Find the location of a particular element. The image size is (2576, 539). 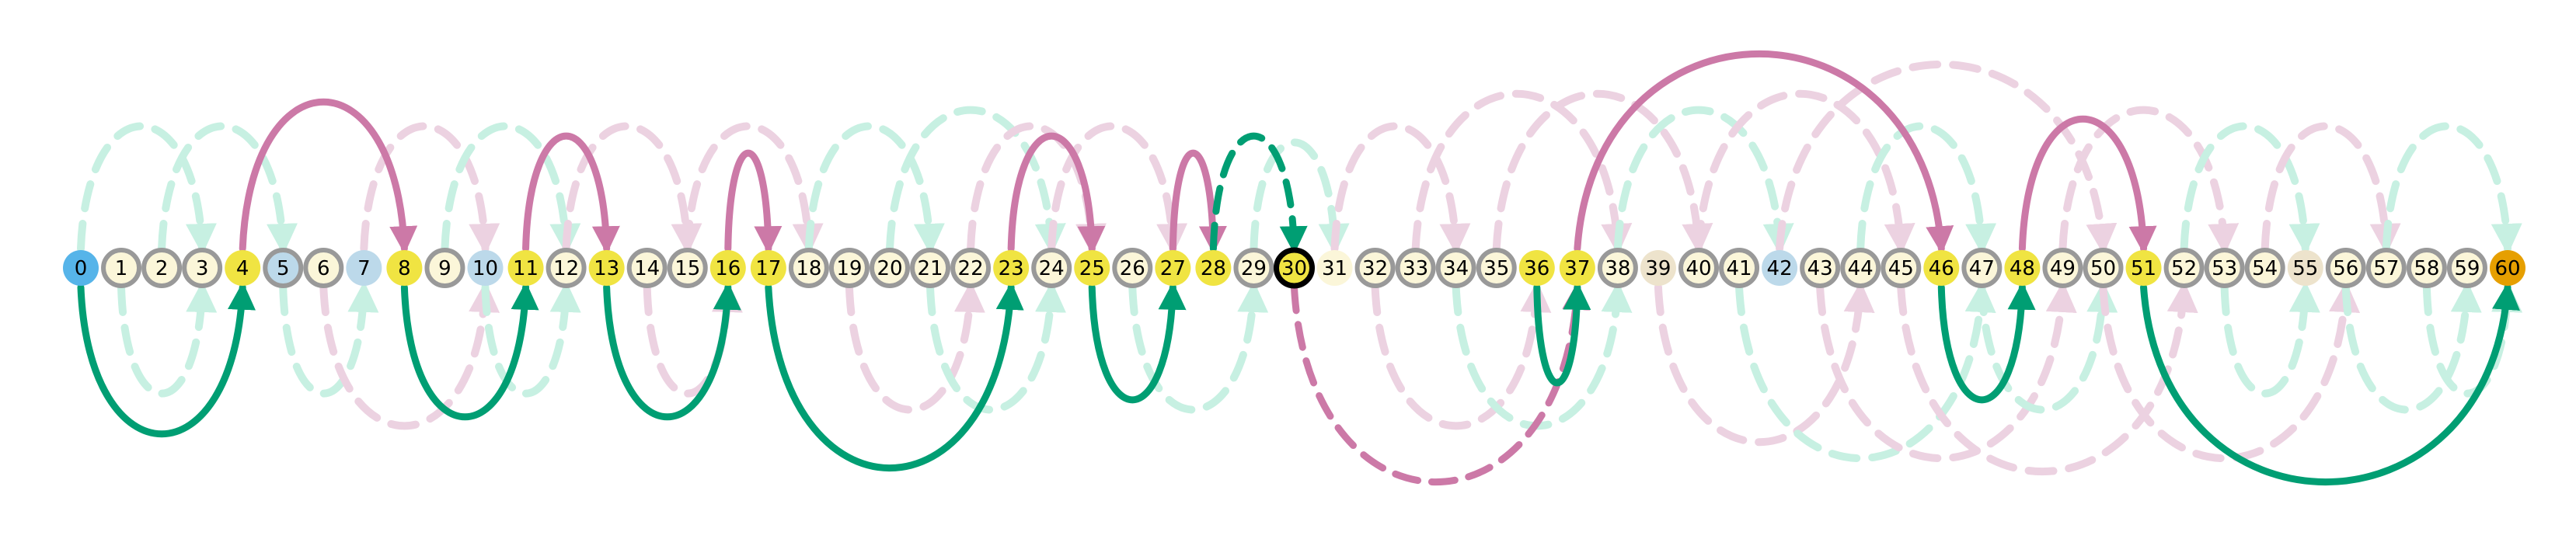

node-label: 30 is located at coordinates (1294, 268).